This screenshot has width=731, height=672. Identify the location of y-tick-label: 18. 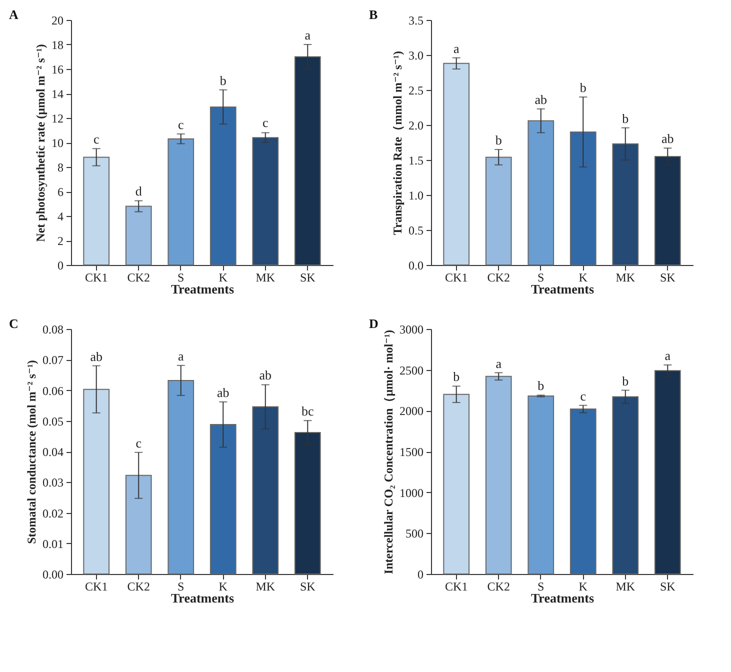
(58, 45).